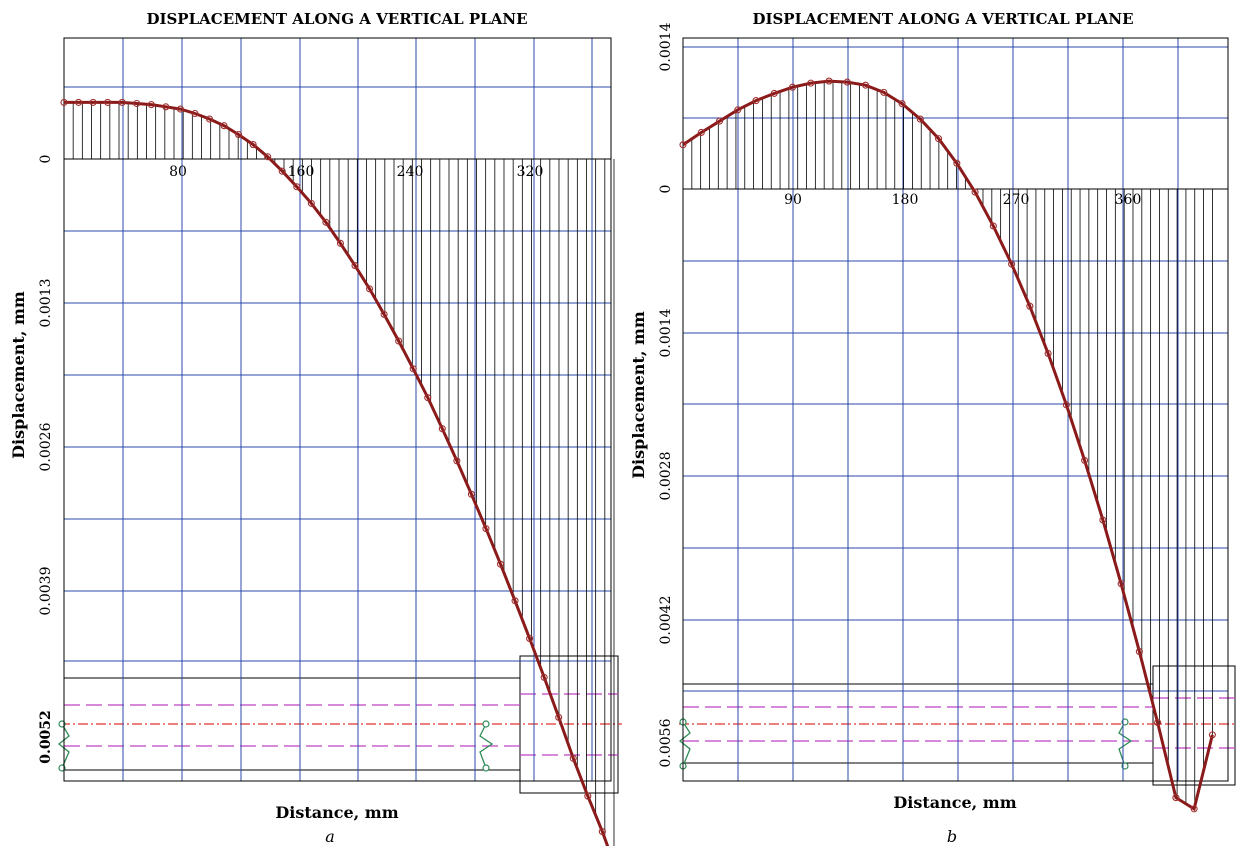  What do you see at coordinates (905, 200) in the screenshot?
I see `x-tick-label: 180` at bounding box center [905, 200].